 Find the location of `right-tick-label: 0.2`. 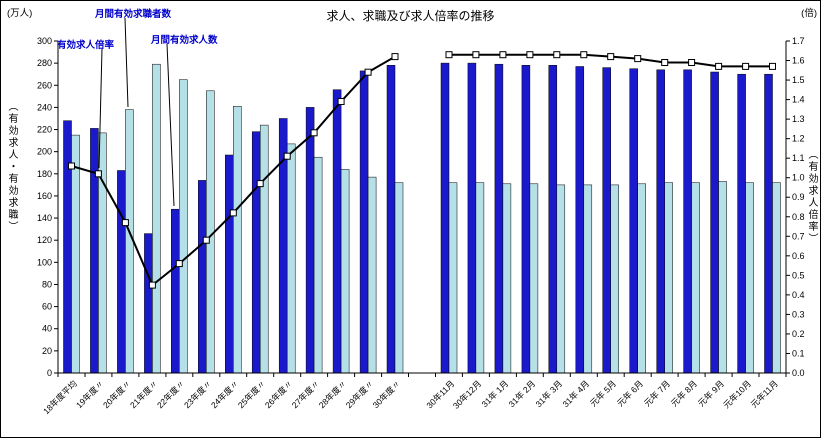

right-tick-label: 0.2 is located at coordinates (798, 334).